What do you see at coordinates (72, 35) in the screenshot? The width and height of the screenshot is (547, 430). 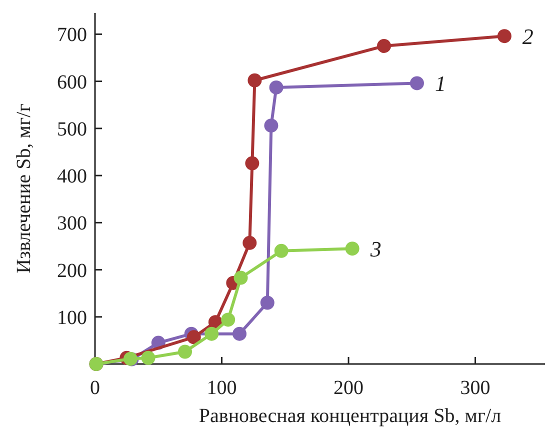 I see `y-tick-label: 700` at bounding box center [72, 35].